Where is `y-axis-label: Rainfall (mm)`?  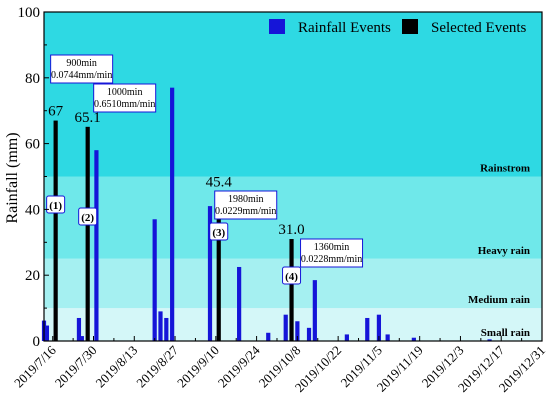
y-axis-label: Rainfall (mm) is located at coordinates (12, 177).